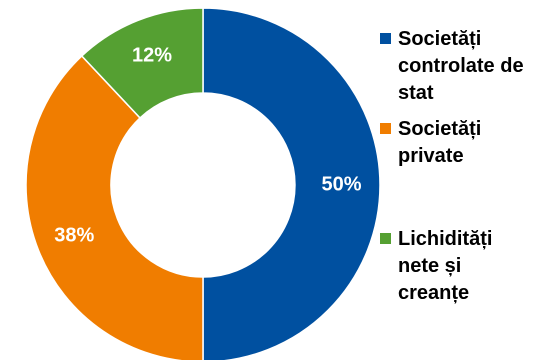  Describe the element at coordinates (341, 184) in the screenshot. I see `slice-value-label-0: 50%` at that location.